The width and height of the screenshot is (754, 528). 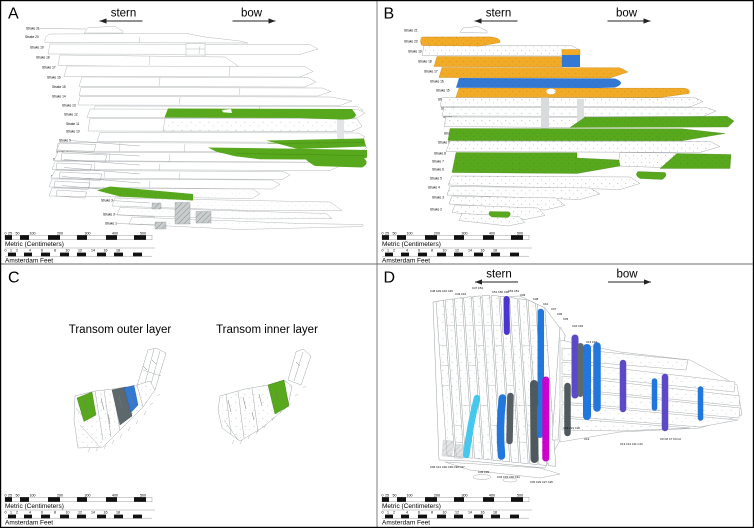 What do you see at coordinates (591, 342) in the screenshot?
I see `svg-text: C15 C16` at bounding box center [591, 342].